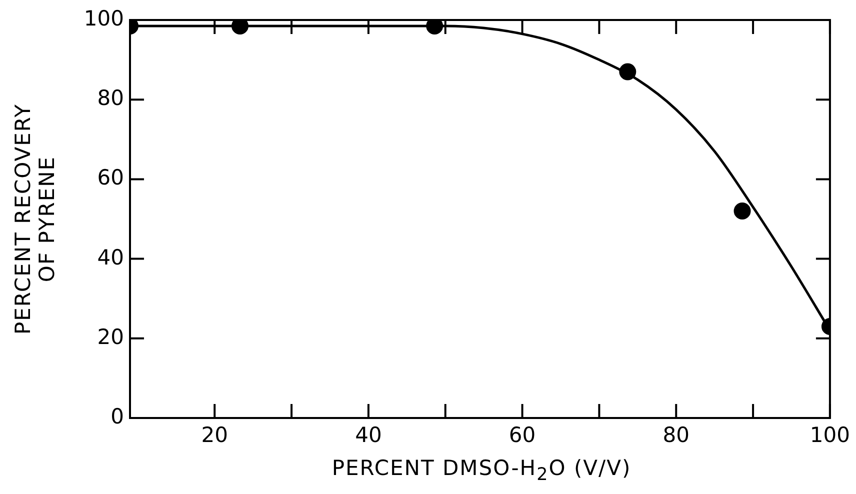 This screenshot has width=856, height=494. Describe the element at coordinates (35, 219) in the screenshot. I see `y-axis-title: PERCENT RECOVERY OF PYRENE` at that location.